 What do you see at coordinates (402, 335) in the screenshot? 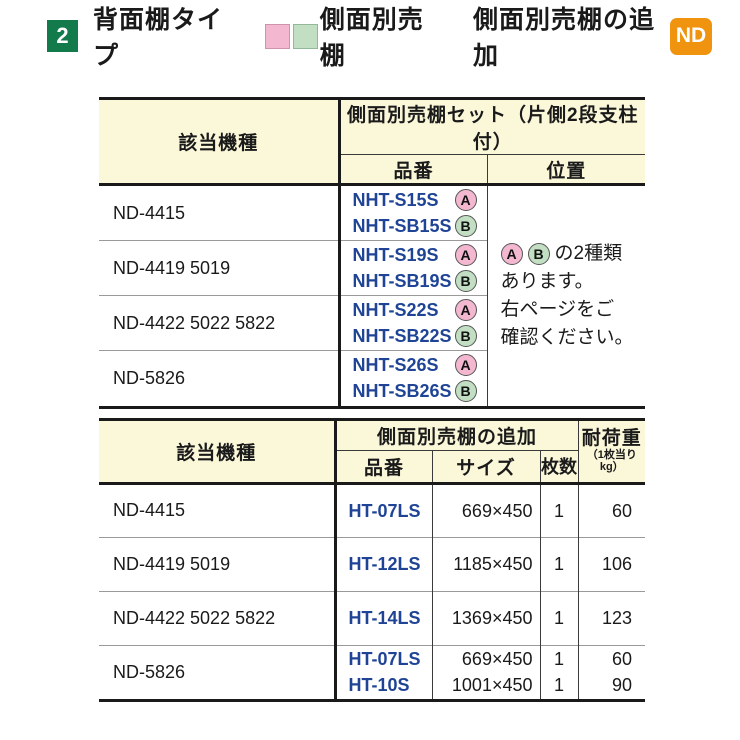
I see `part-number: NHT-SB22S` at bounding box center [402, 335].